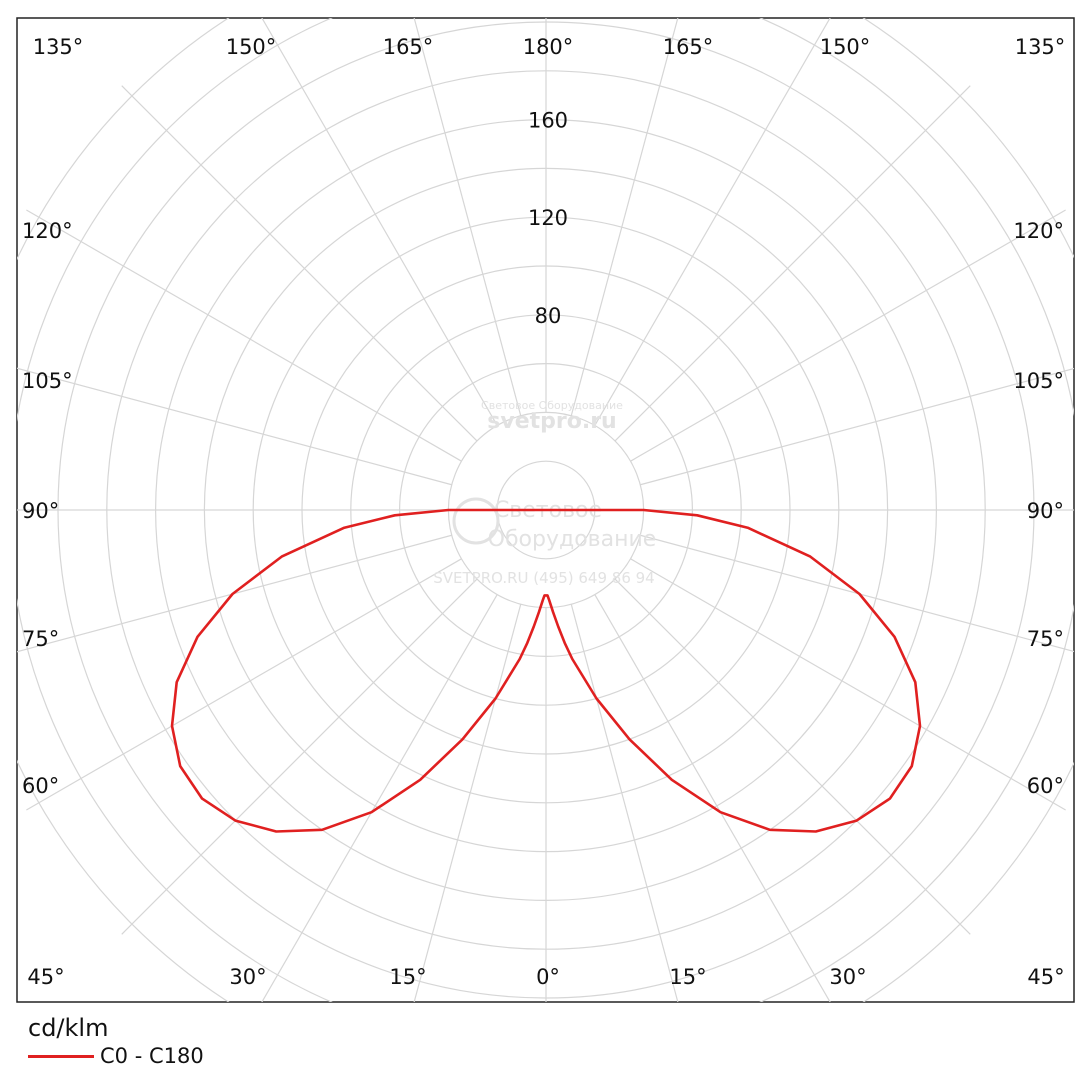  What do you see at coordinates (548, 316) in the screenshot?
I see `radial-tick-label: 80` at bounding box center [548, 316].